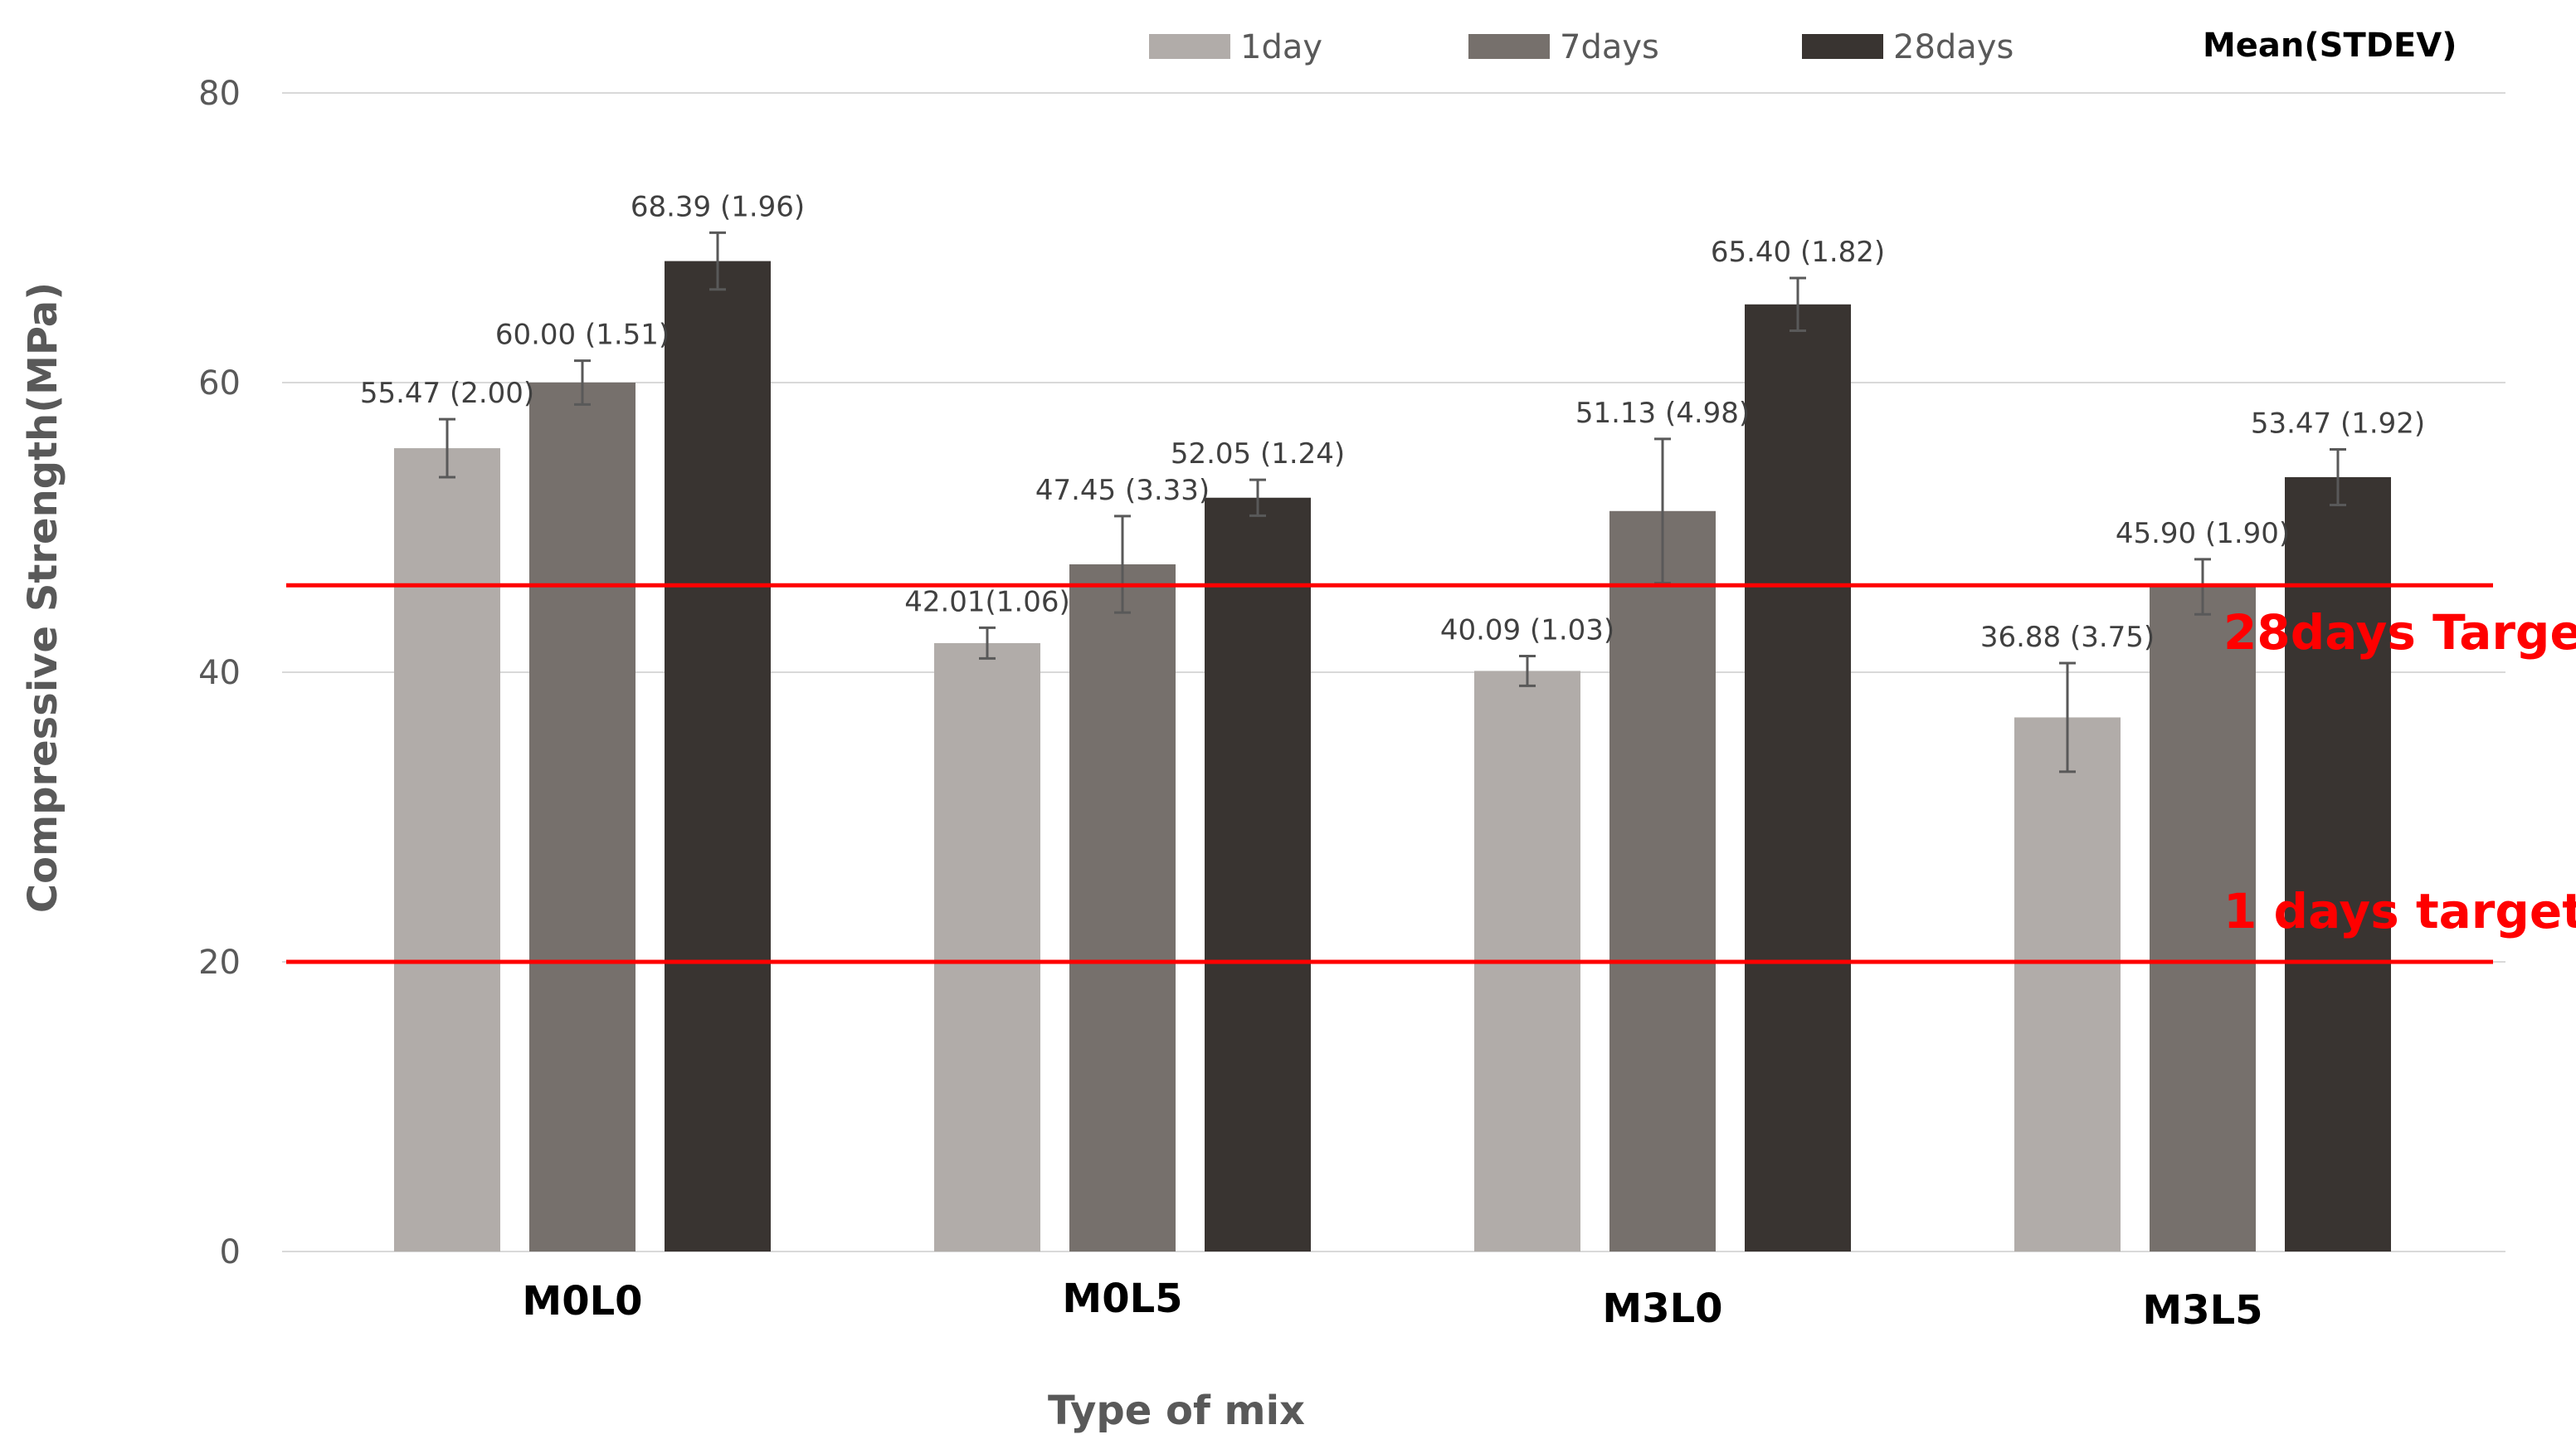  What do you see at coordinates (2338, 864) in the screenshot?
I see `bar-M3L5-28days` at bounding box center [2338, 864].